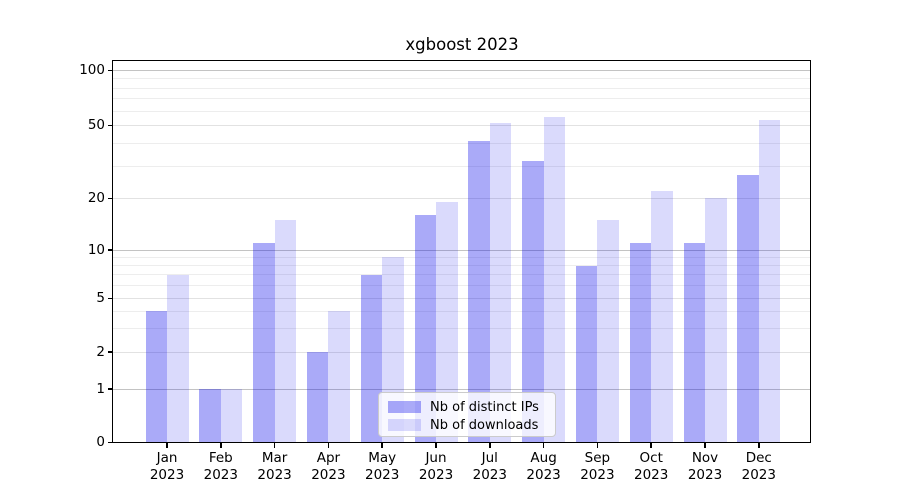 The width and height of the screenshot is (900, 500). What do you see at coordinates (543, 445) in the screenshot?
I see `x-tick-aug` at bounding box center [543, 445].